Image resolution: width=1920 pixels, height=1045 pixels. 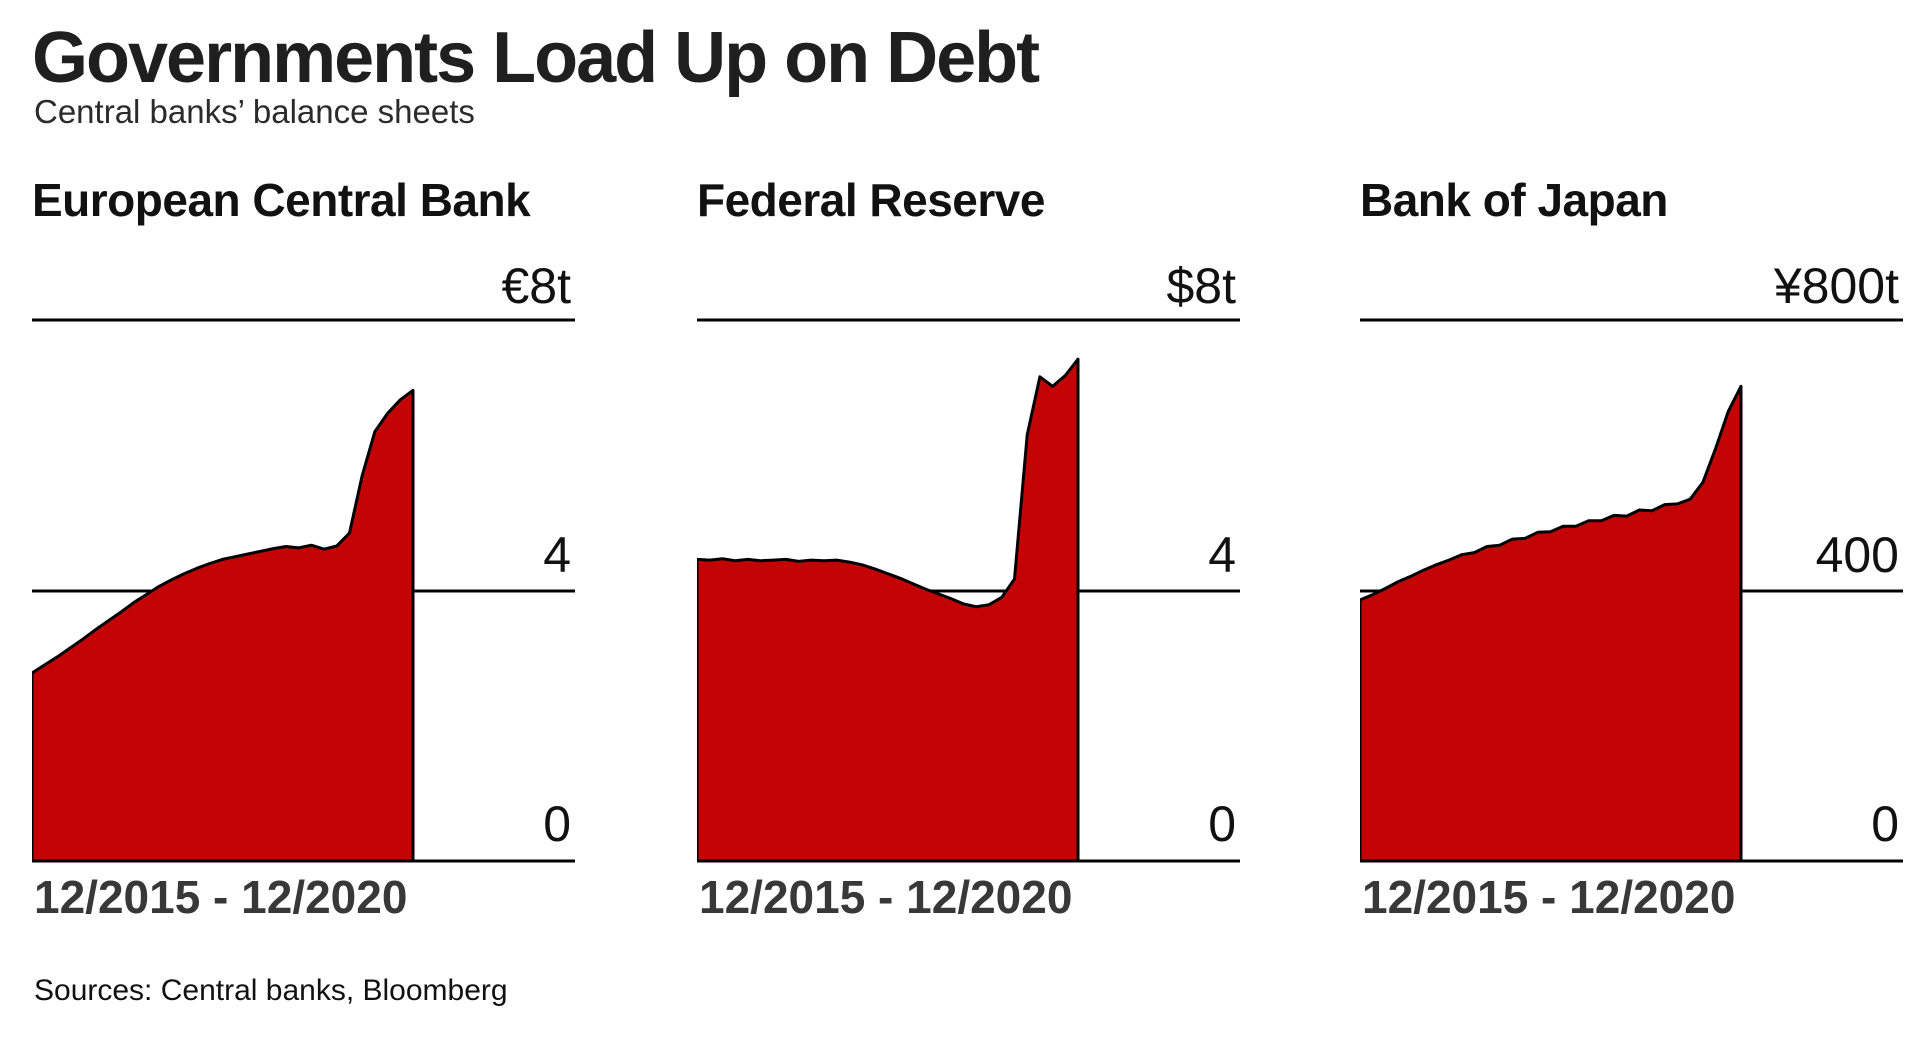 I want to click on page-title: Governments Load Up on Debt, so click(x=536, y=58).